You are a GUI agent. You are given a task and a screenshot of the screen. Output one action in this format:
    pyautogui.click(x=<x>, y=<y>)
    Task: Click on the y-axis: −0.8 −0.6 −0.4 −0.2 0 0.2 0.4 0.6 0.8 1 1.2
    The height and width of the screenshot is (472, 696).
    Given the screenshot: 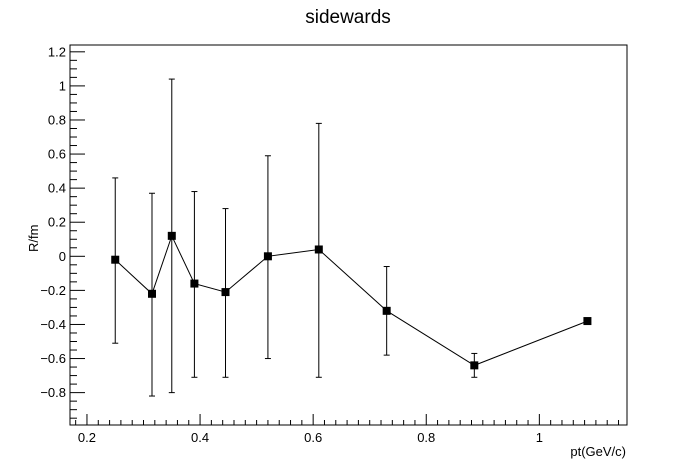 What is the action you would take?
    pyautogui.click(x=62, y=231)
    